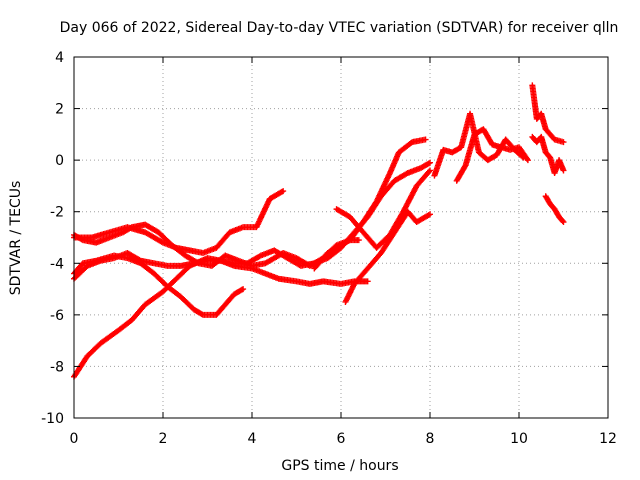 The width and height of the screenshot is (640, 480). What do you see at coordinates (163, 439) in the screenshot?
I see `x-tick-label: 2` at bounding box center [163, 439].